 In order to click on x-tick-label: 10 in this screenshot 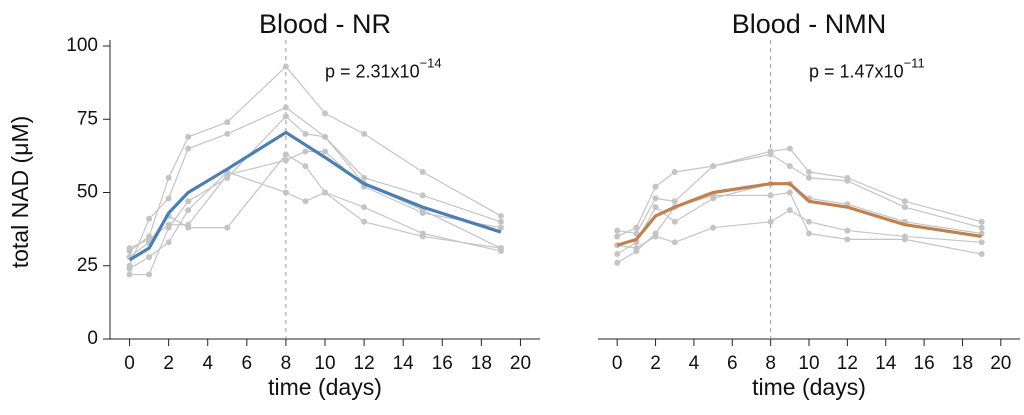, I will do `click(324, 363)`.